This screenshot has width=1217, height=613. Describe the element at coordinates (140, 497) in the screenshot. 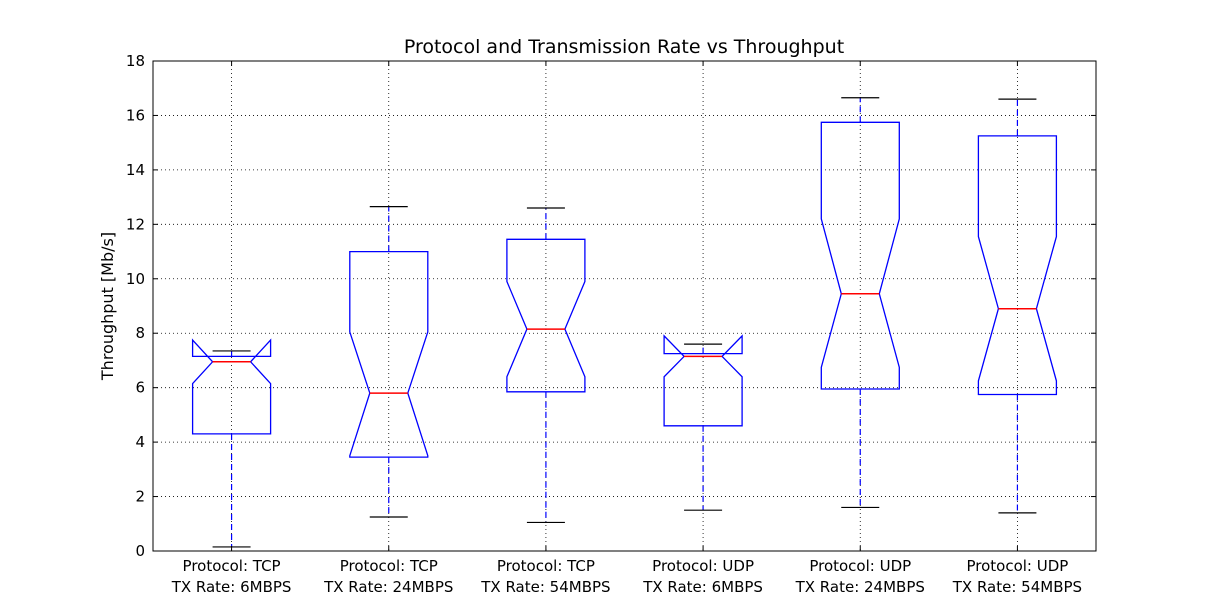

I see `y-tick-label: 2` at that location.